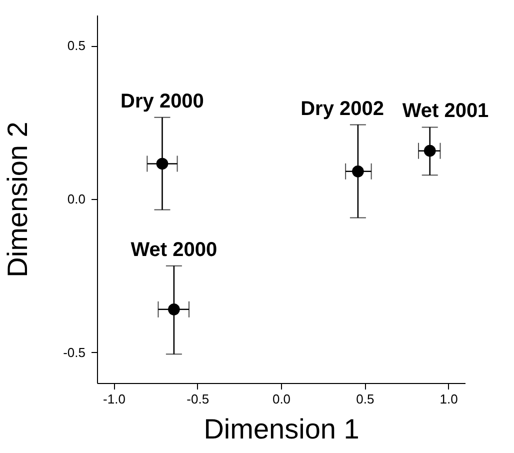 The height and width of the screenshot is (453, 514). What do you see at coordinates (445, 111) in the screenshot?
I see `series-label: Wet 2001` at bounding box center [445, 111].